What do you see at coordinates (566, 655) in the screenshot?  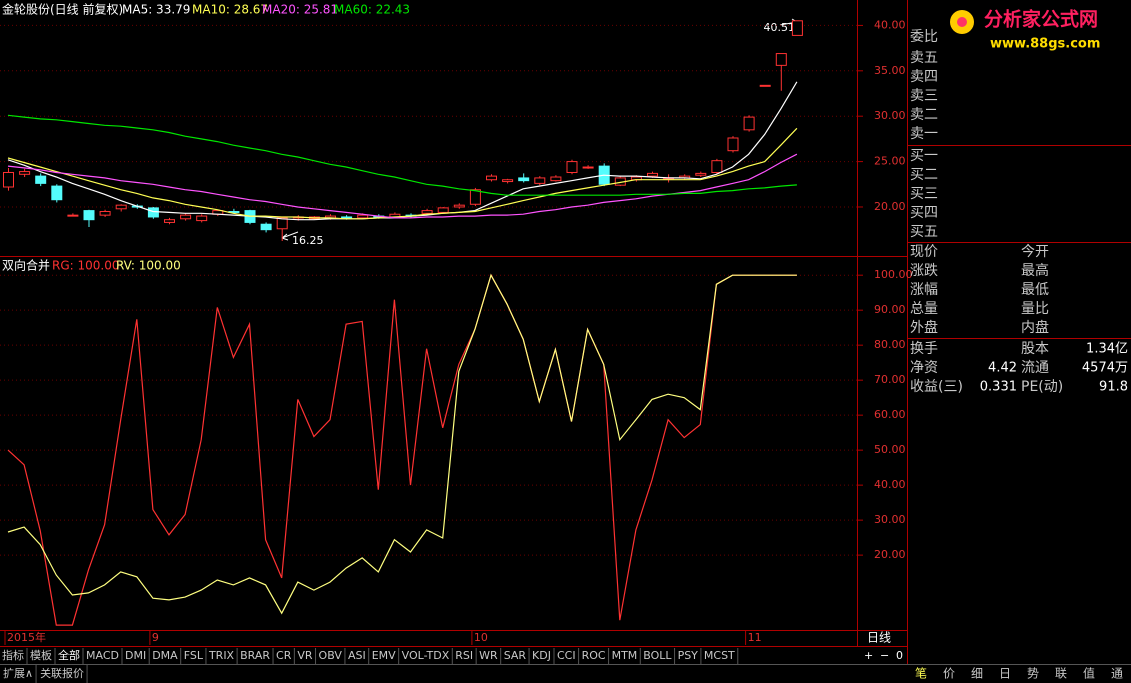 I see `indicator-tab: CCI` at bounding box center [566, 655].